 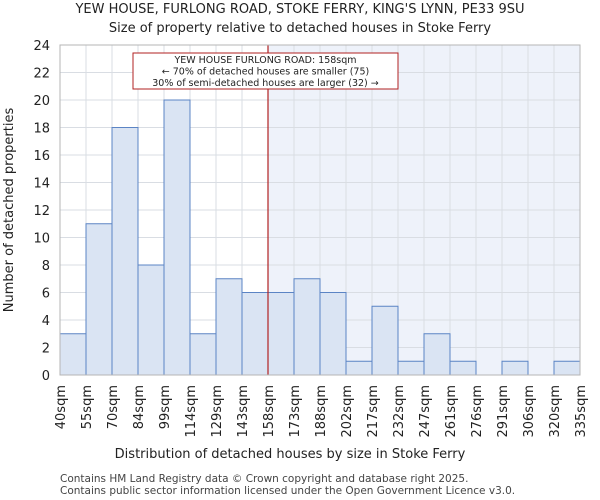 What do you see at coordinates (191, 411) in the screenshot?
I see `x-tick-label: 114sqm` at bounding box center [191, 411].